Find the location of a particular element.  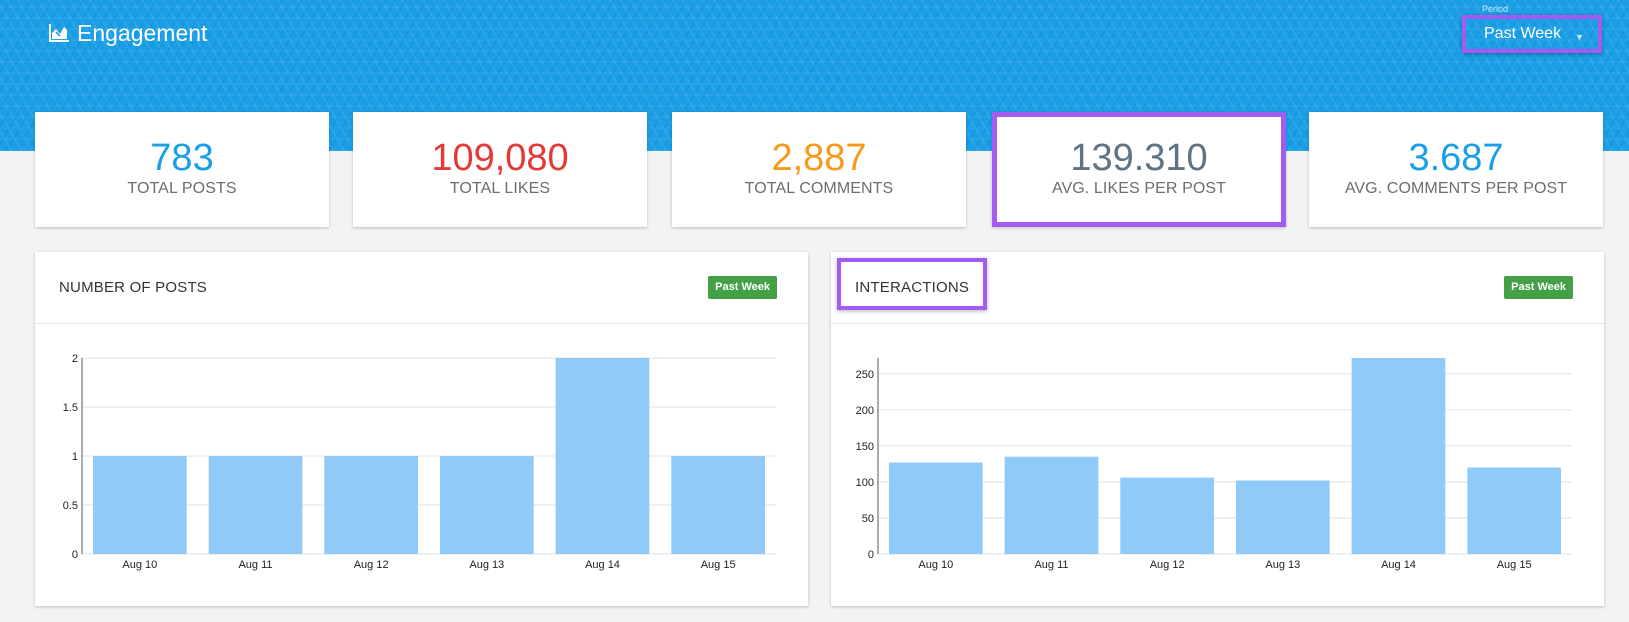

y-tick-label: 1 is located at coordinates (75, 457).